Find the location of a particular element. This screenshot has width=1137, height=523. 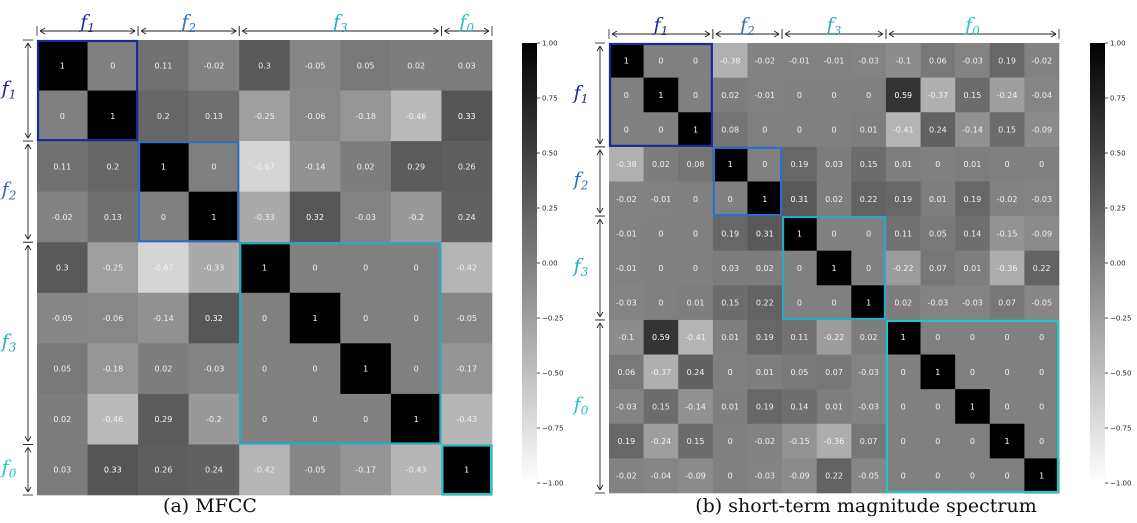

cell-label: 0.02 is located at coordinates (765, 268).